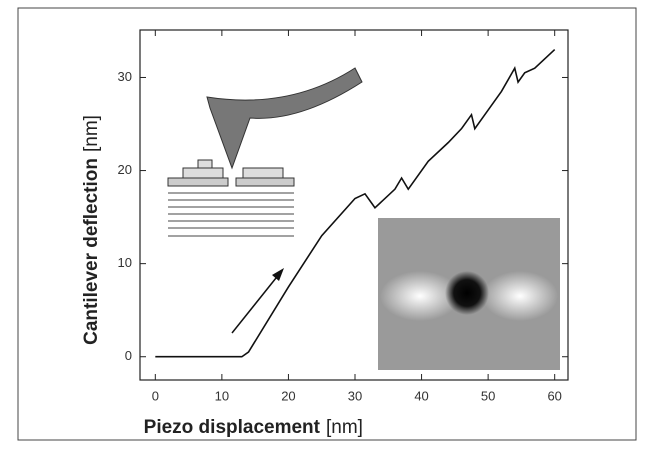  Describe the element at coordinates (469, 294) in the screenshot. I see `inset-image` at that location.